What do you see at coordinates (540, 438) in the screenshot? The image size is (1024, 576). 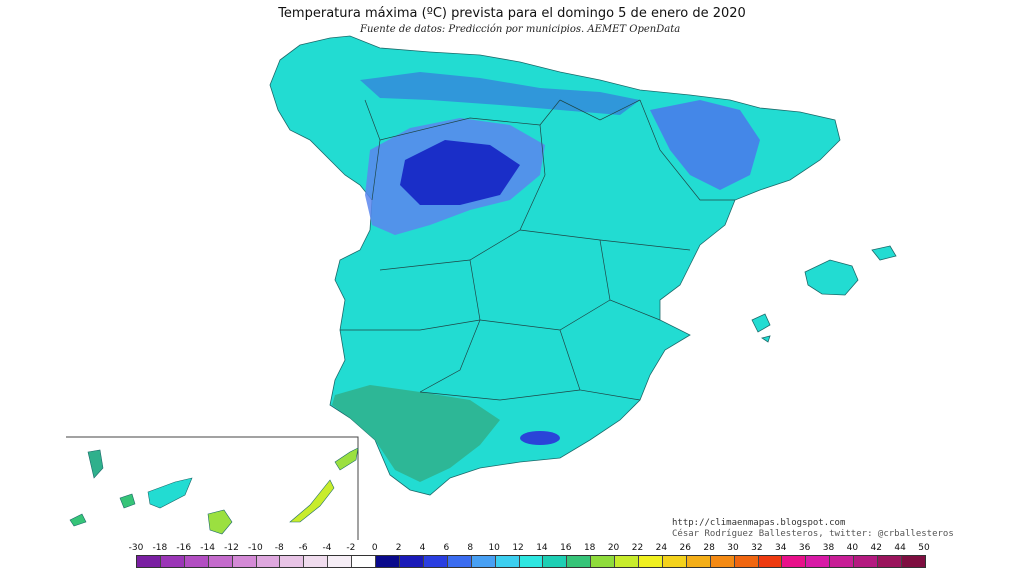 I see `cold-spot-sierra-nevada` at bounding box center [540, 438].